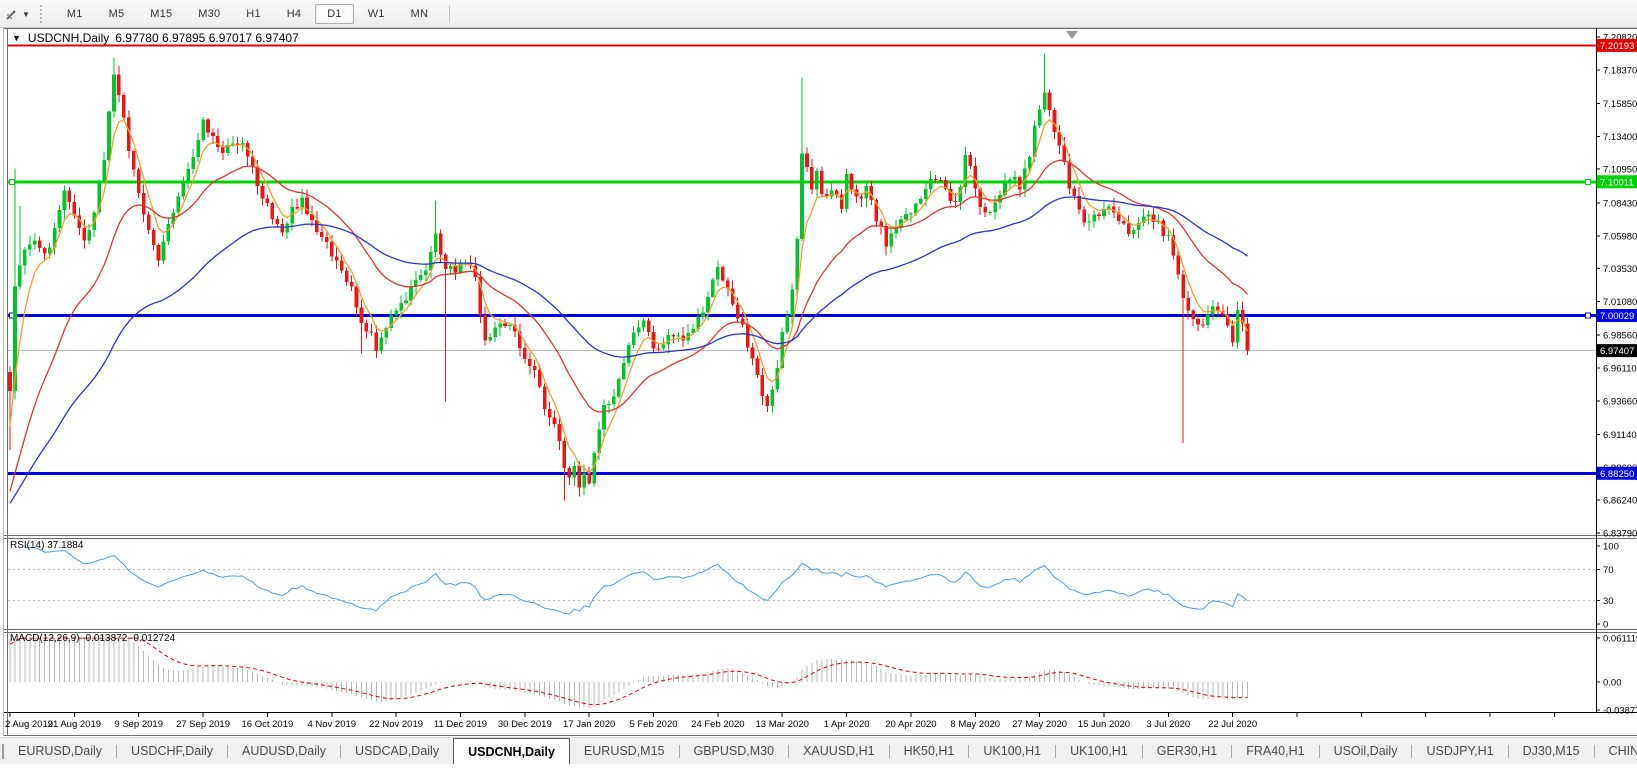 This screenshot has height=769, width=1637. I want to click on svg-text: 6.83790, so click(1620, 534).